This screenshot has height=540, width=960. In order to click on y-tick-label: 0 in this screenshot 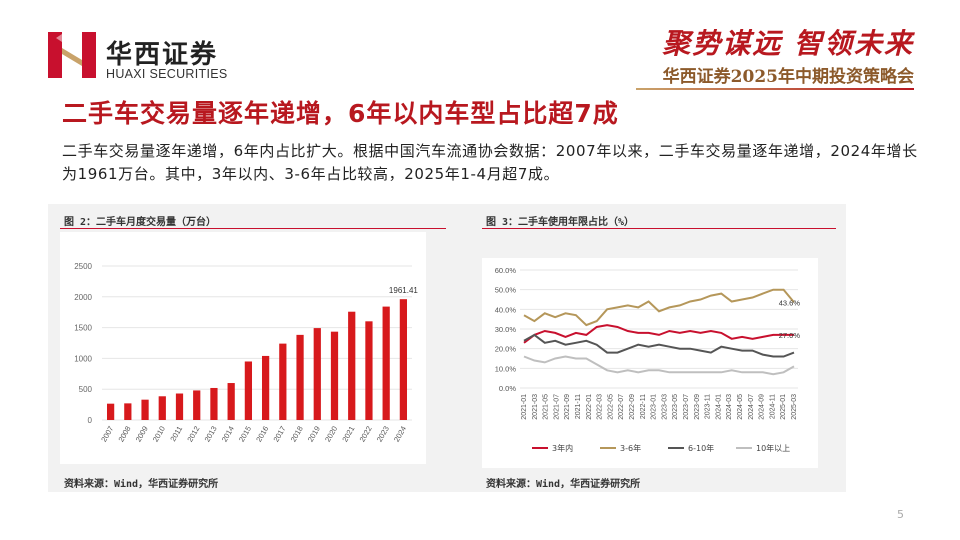, I will do `click(90, 420)`.